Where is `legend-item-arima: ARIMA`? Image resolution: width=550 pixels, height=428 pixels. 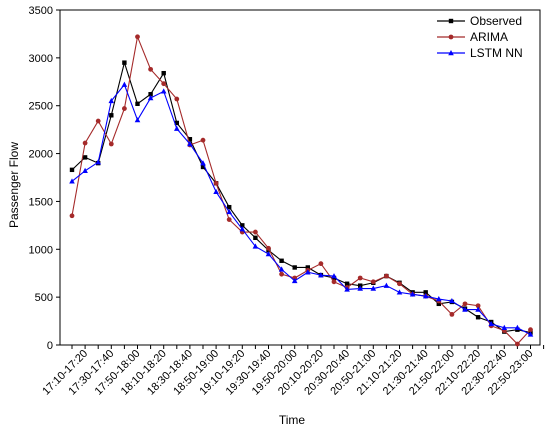 legend-item-arima: ARIMA is located at coordinates (472, 37).